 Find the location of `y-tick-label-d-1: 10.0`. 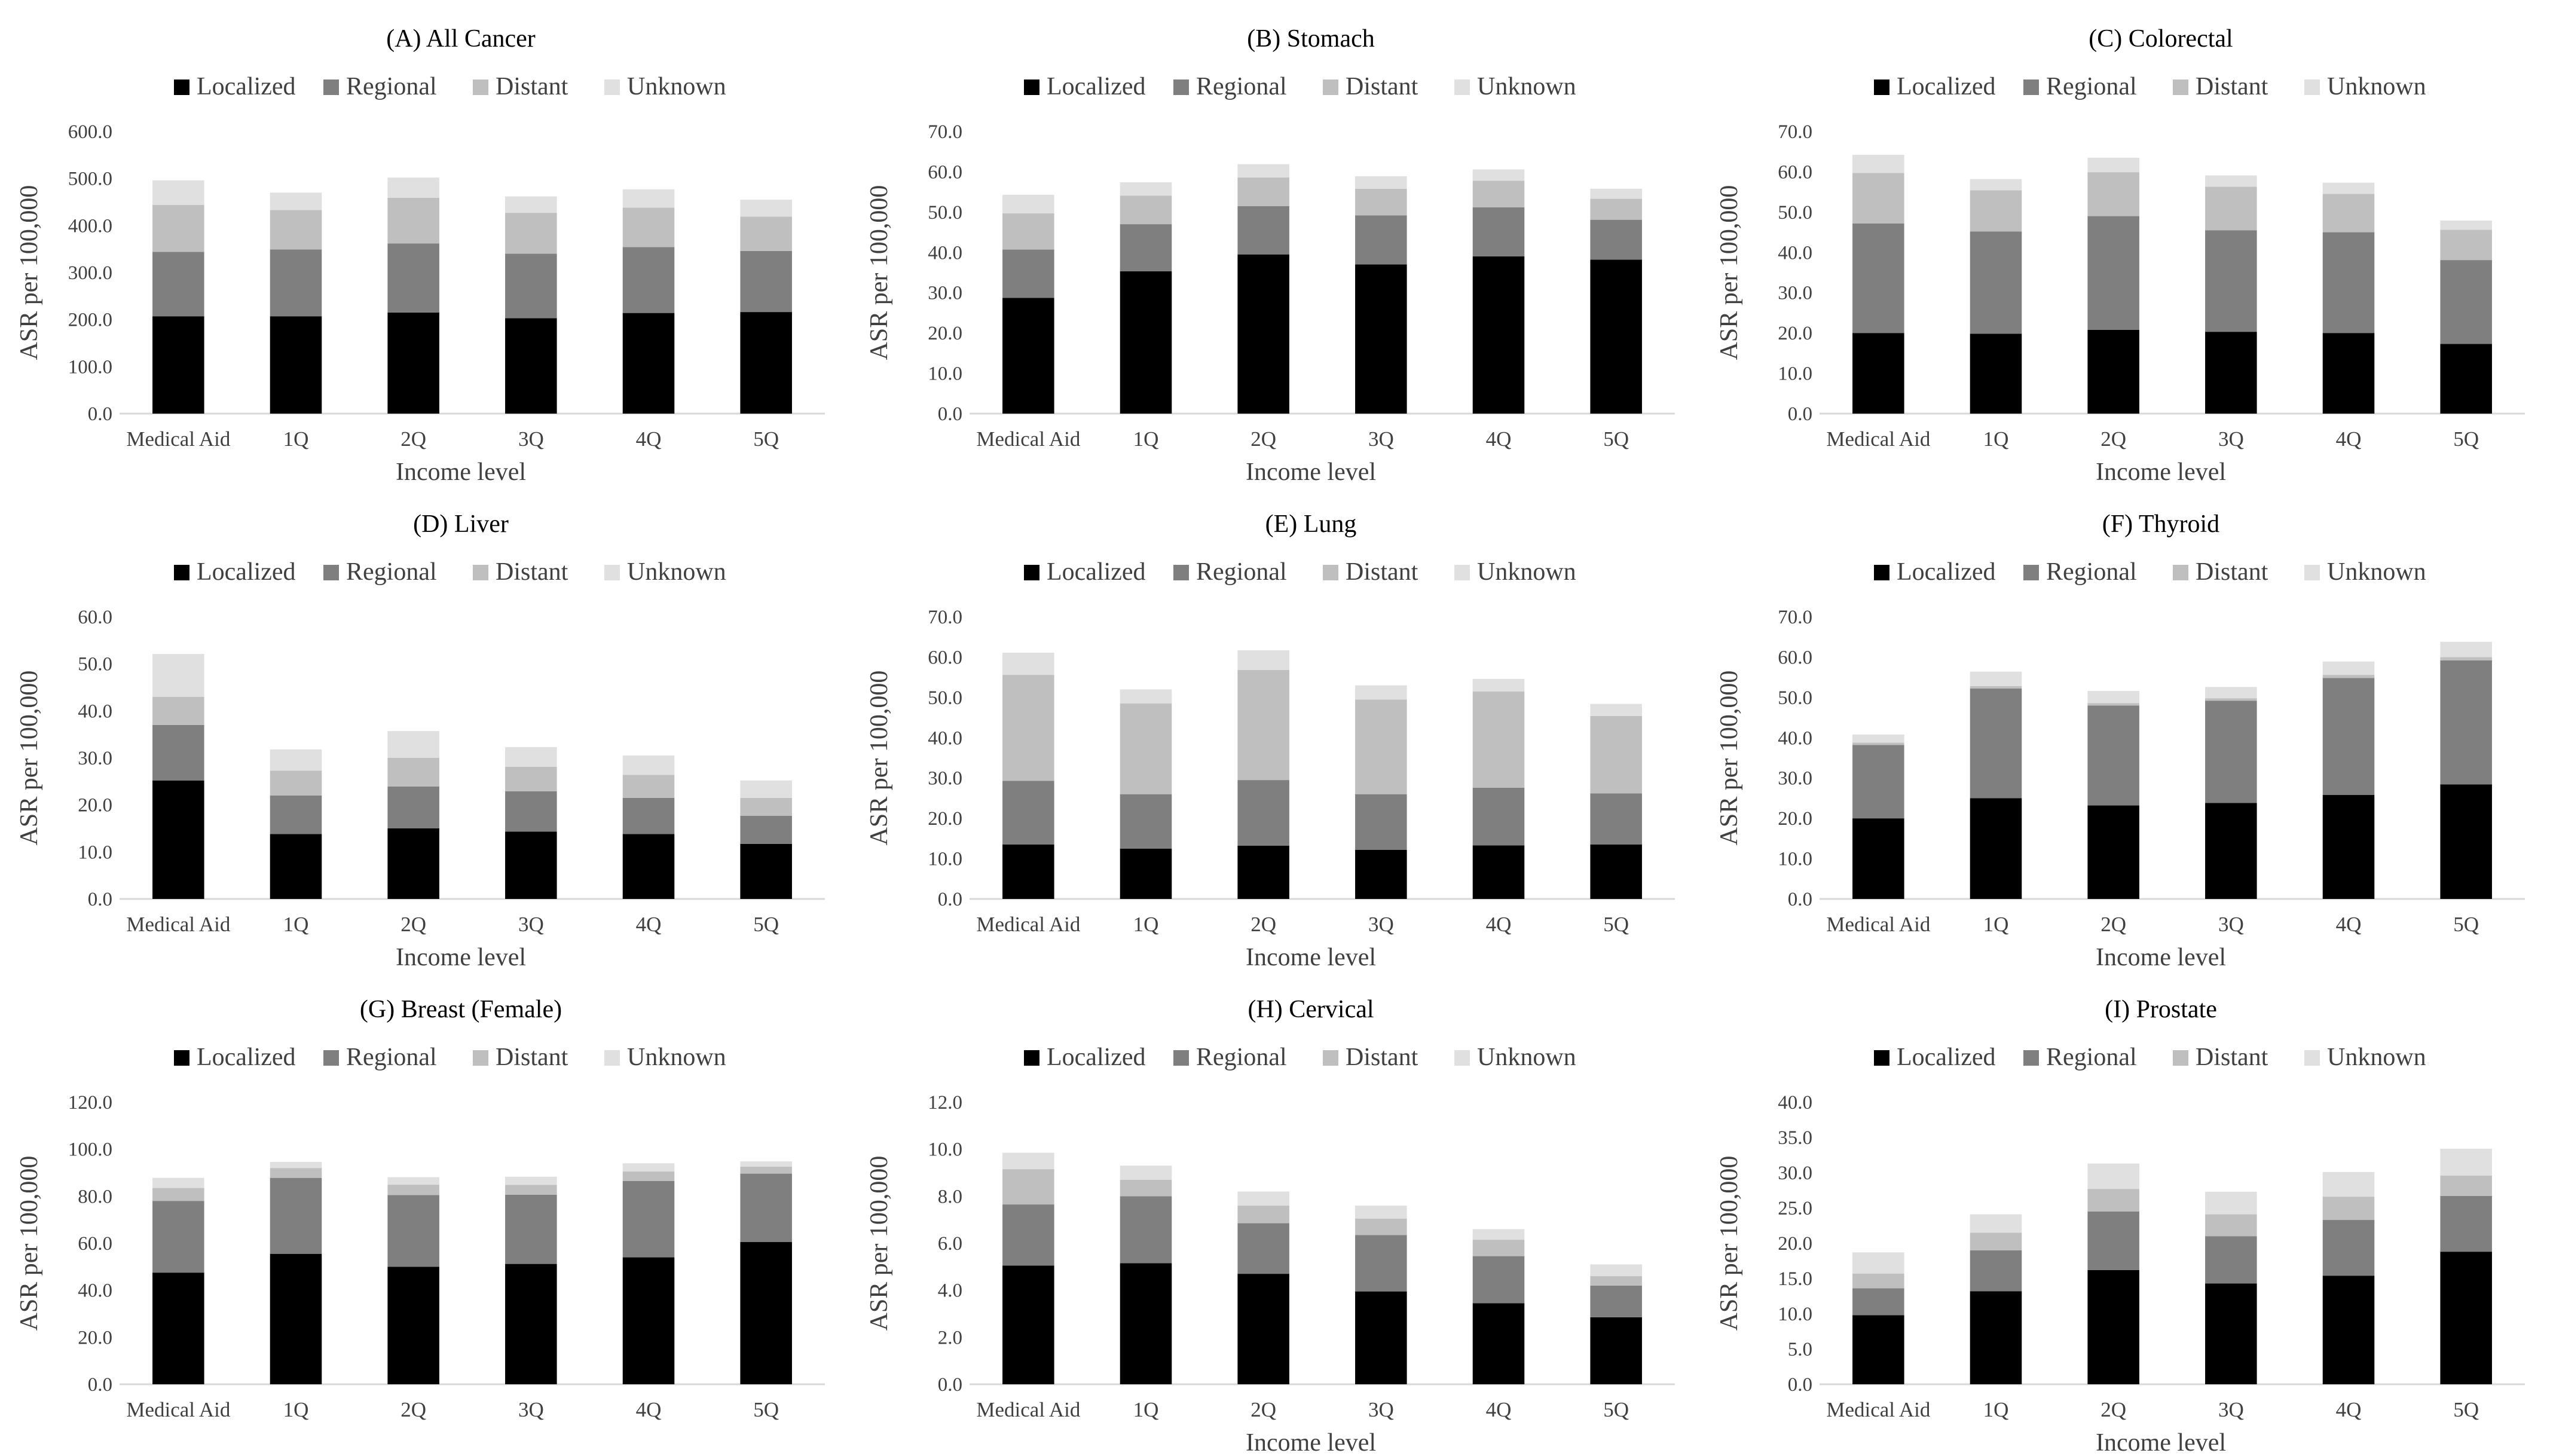

y-tick-label-d-1: 10.0 is located at coordinates (95, 853).